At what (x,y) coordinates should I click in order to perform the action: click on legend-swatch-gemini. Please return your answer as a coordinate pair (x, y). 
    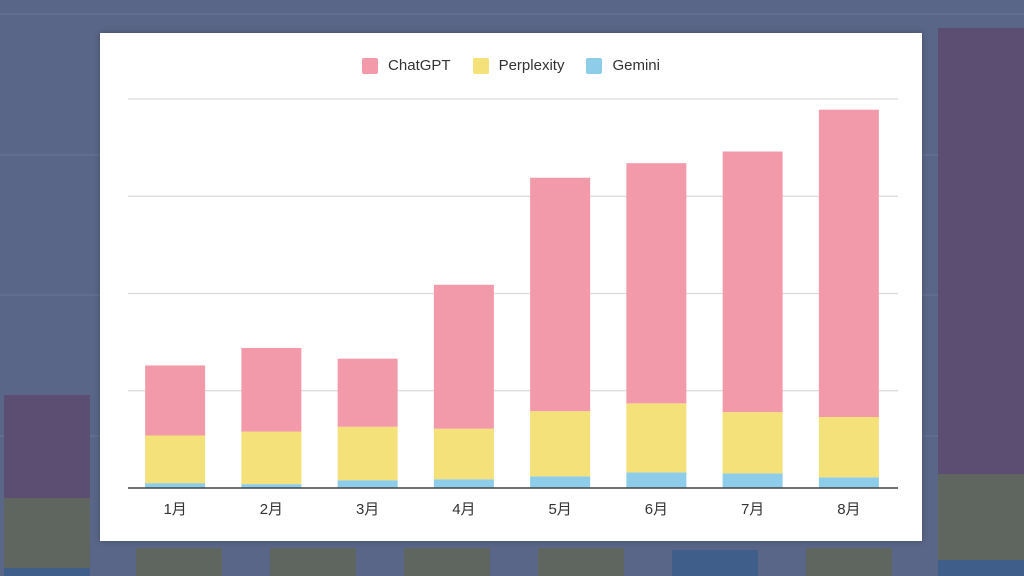
    Looking at the image, I should click on (594, 65).